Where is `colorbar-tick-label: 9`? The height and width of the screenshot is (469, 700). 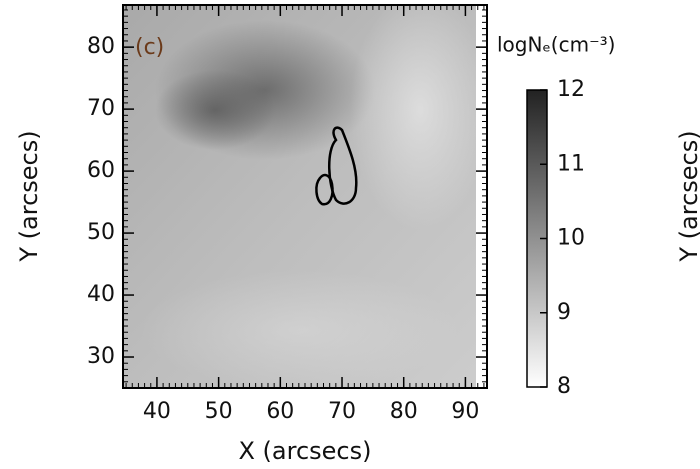 colorbar-tick-label: 9 is located at coordinates (564, 312).